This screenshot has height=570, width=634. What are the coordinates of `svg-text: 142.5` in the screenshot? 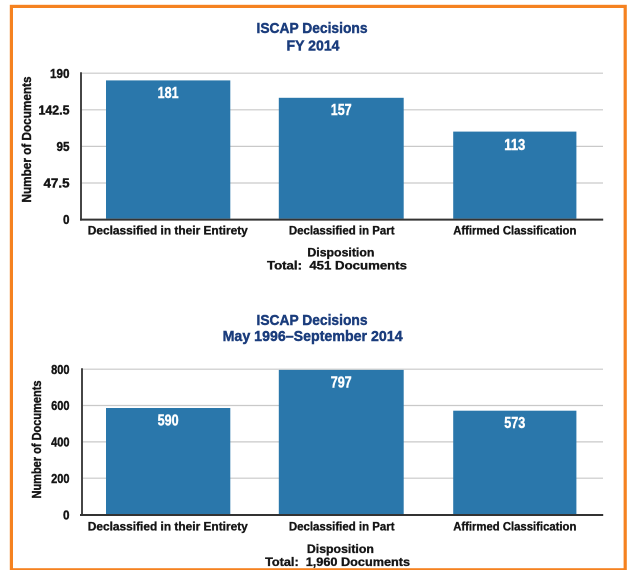 It's located at (54, 109).